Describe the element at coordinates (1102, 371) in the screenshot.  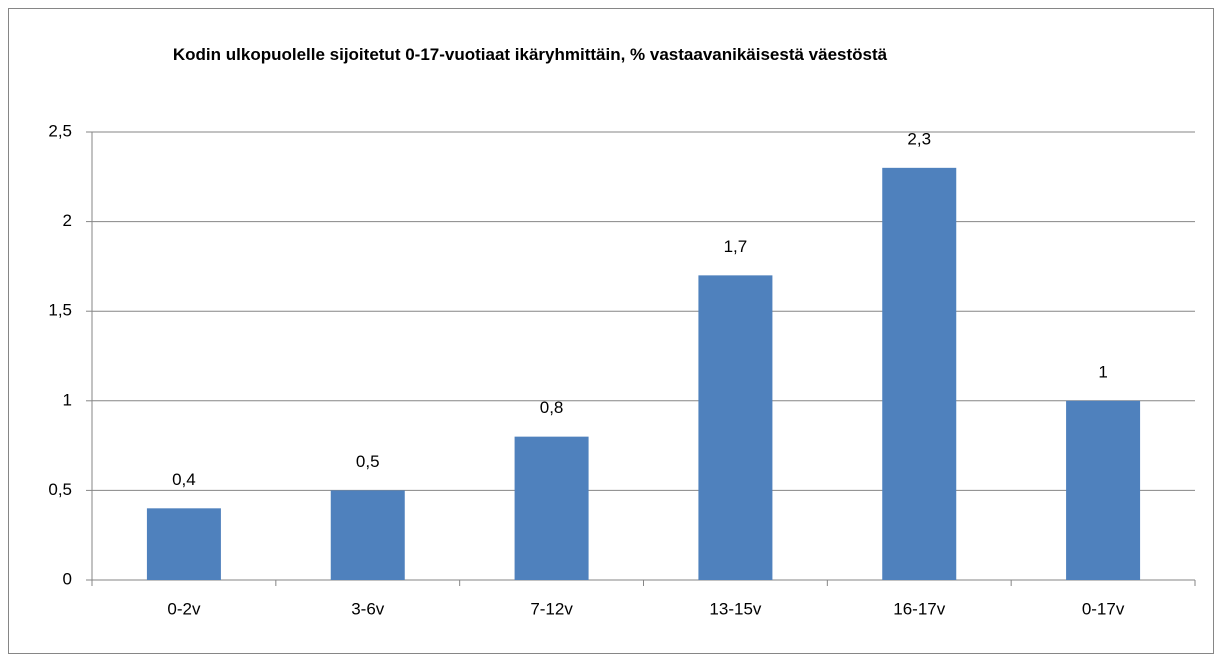
I see `data-label: 1` at that location.